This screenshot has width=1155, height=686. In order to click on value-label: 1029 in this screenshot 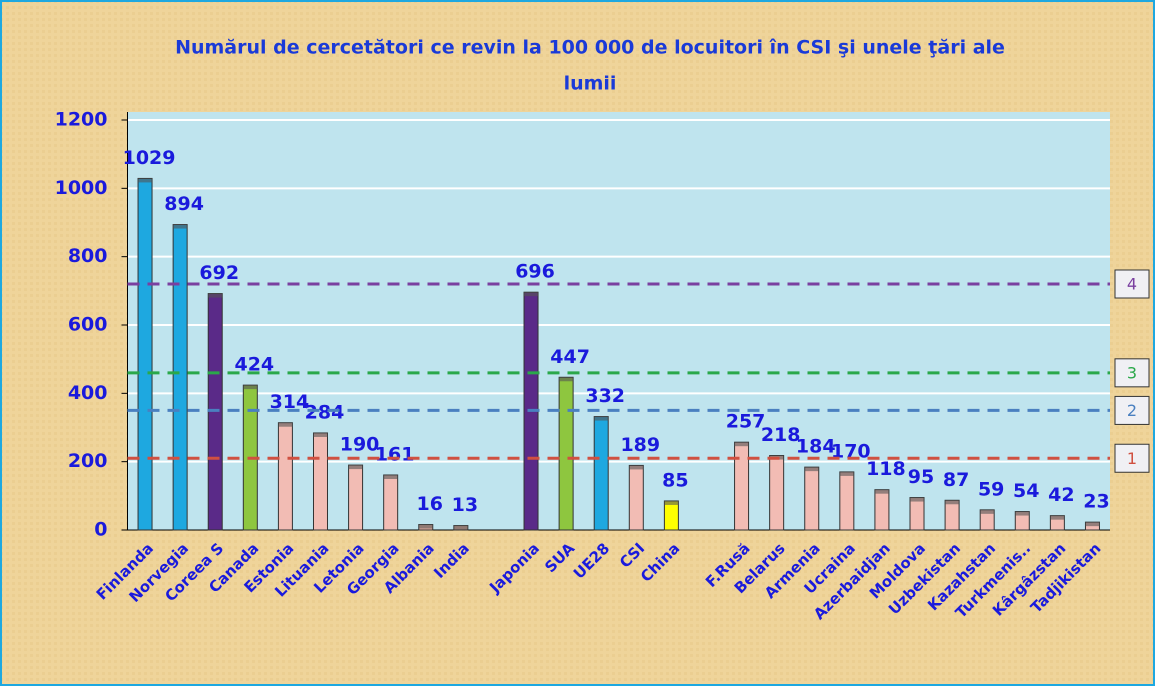, I will do `click(149, 158)`.